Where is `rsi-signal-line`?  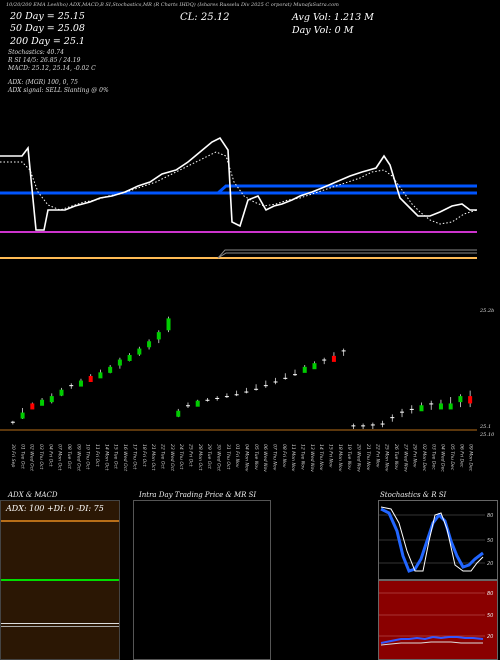
rsi-signal-line is located at coordinates (431, 643).